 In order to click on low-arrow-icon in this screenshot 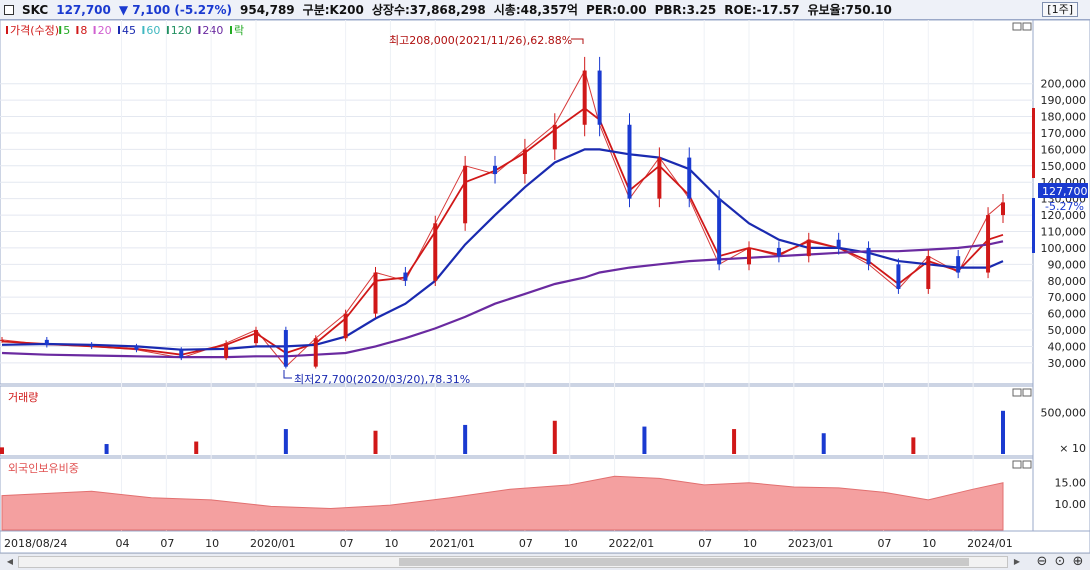, I will do `click(287, 374)`.